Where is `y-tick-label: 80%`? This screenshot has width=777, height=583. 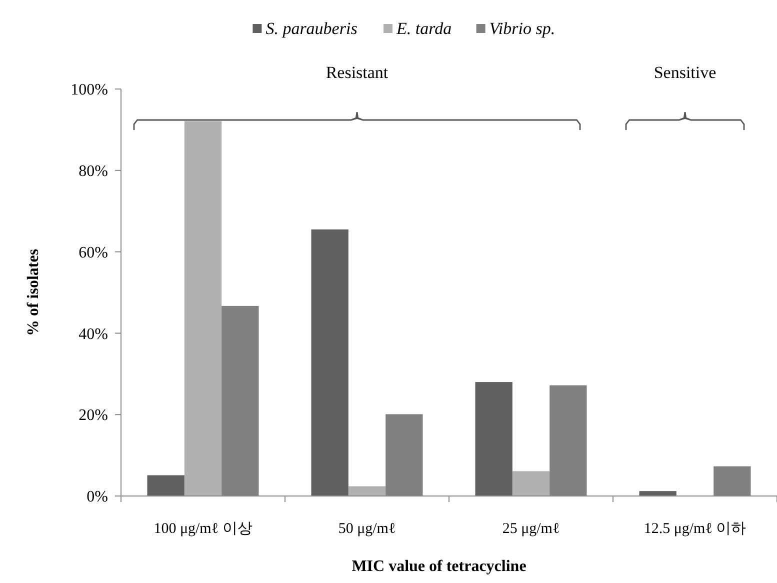 y-tick-label: 80% is located at coordinates (93, 171).